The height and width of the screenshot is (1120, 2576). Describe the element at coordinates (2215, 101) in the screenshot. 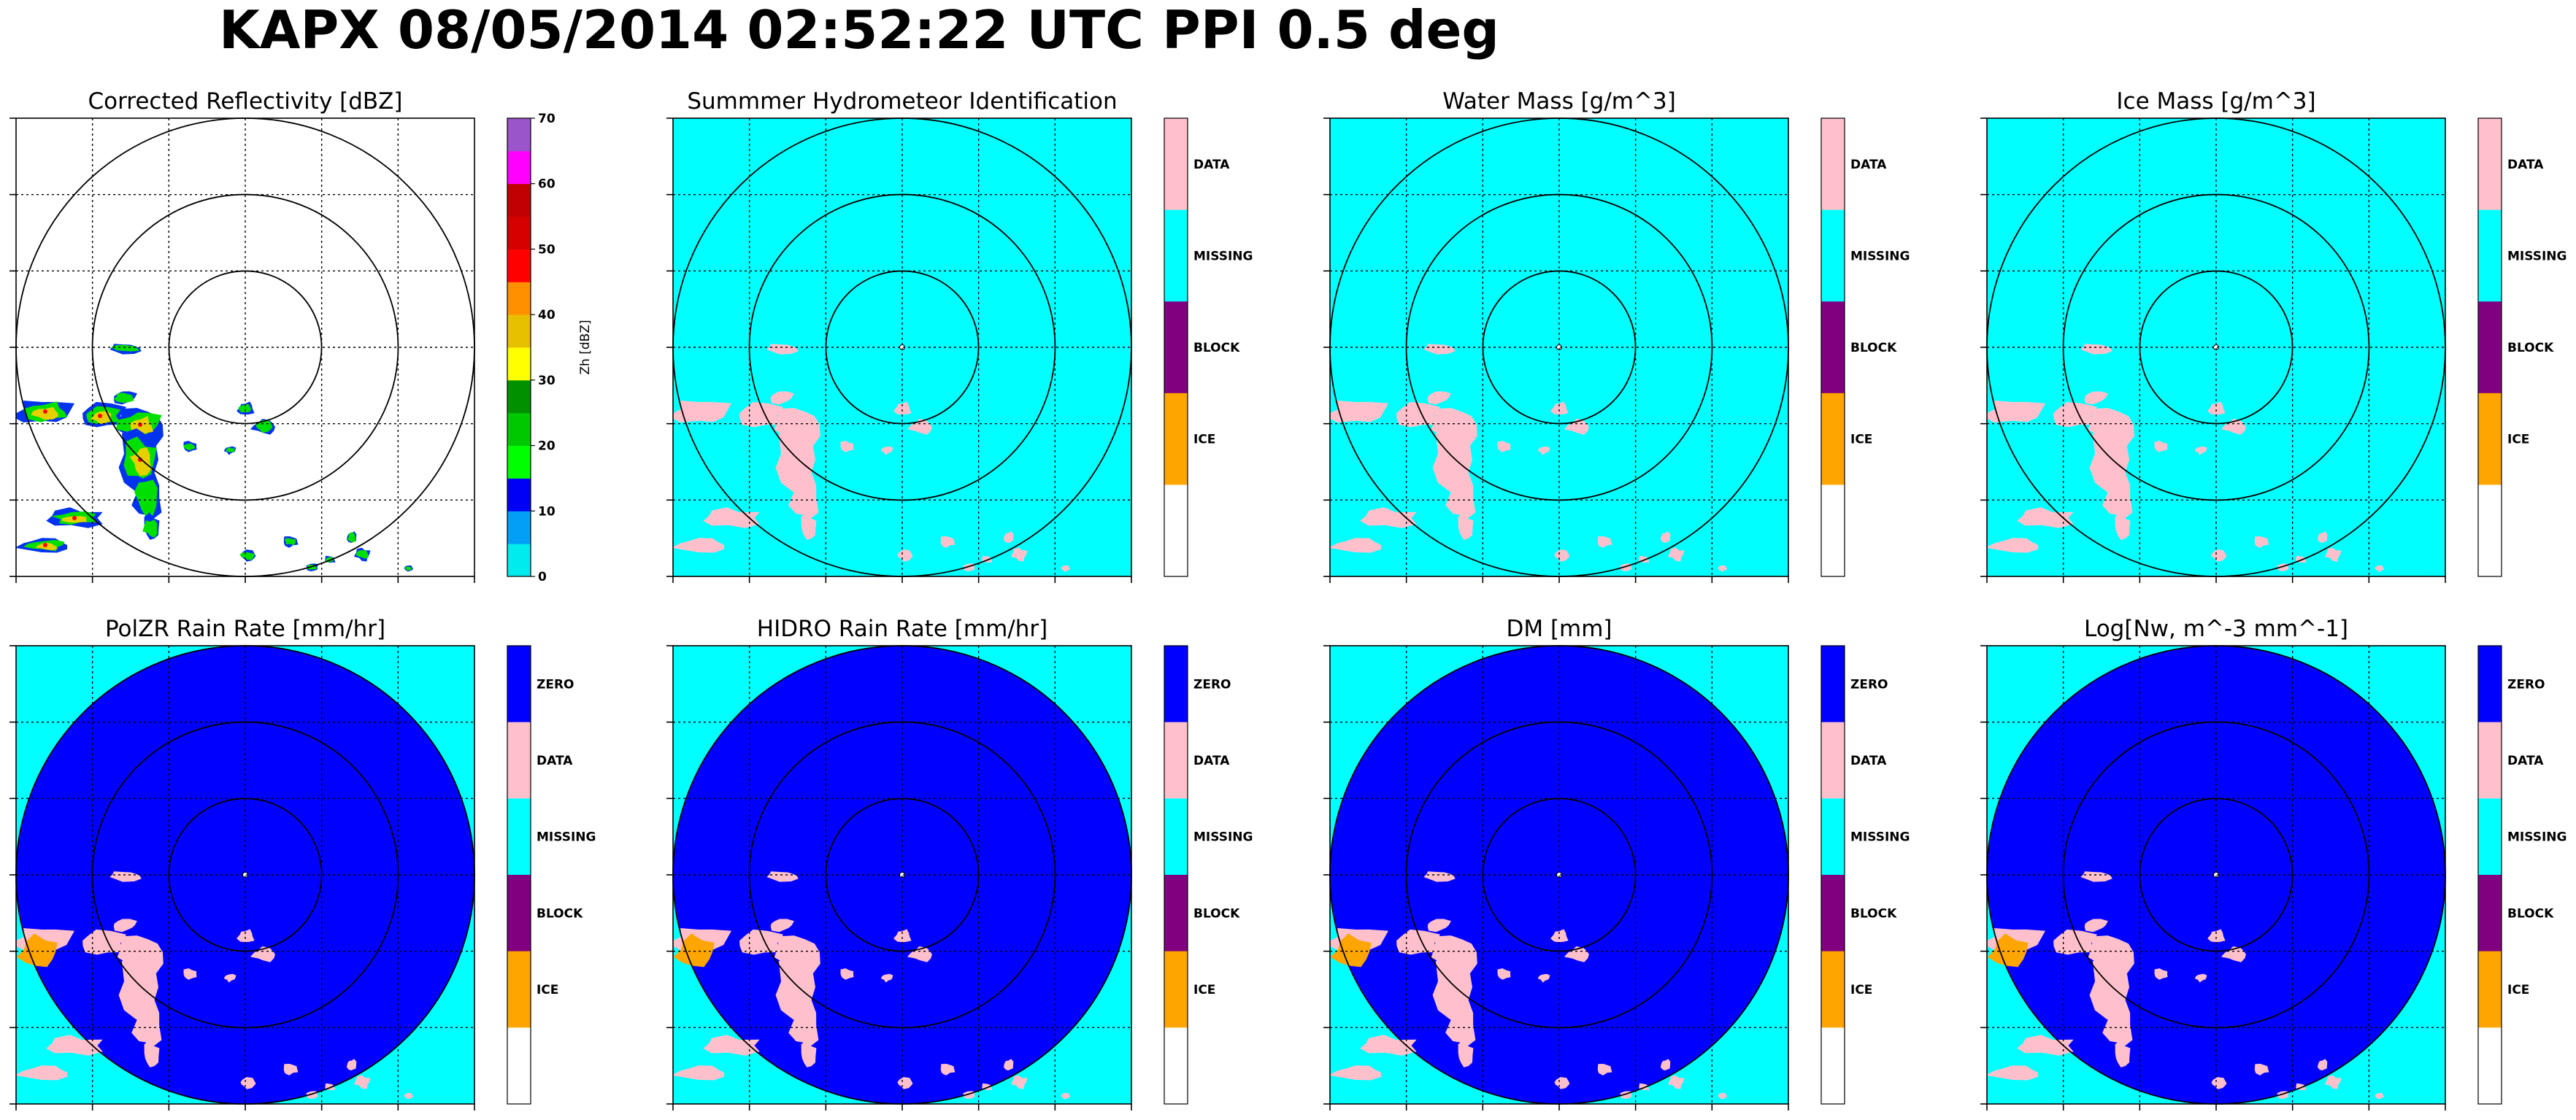

I see `panel-title: Ice Mass [g/m^3]` at that location.